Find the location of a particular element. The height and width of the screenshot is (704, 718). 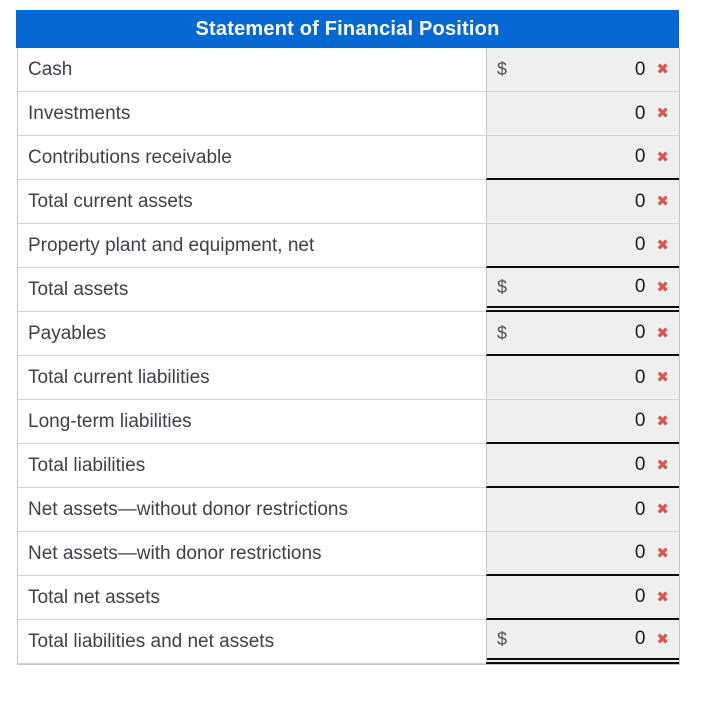

table-row-total-liabilities-and-net-assets: Total liabilities and net assets $ 0 ✖ is located at coordinates (348, 642).